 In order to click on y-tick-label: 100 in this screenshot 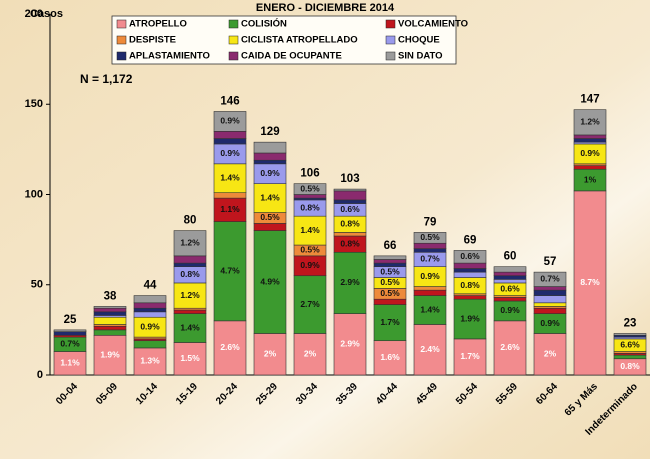, I will do `click(34, 194)`.